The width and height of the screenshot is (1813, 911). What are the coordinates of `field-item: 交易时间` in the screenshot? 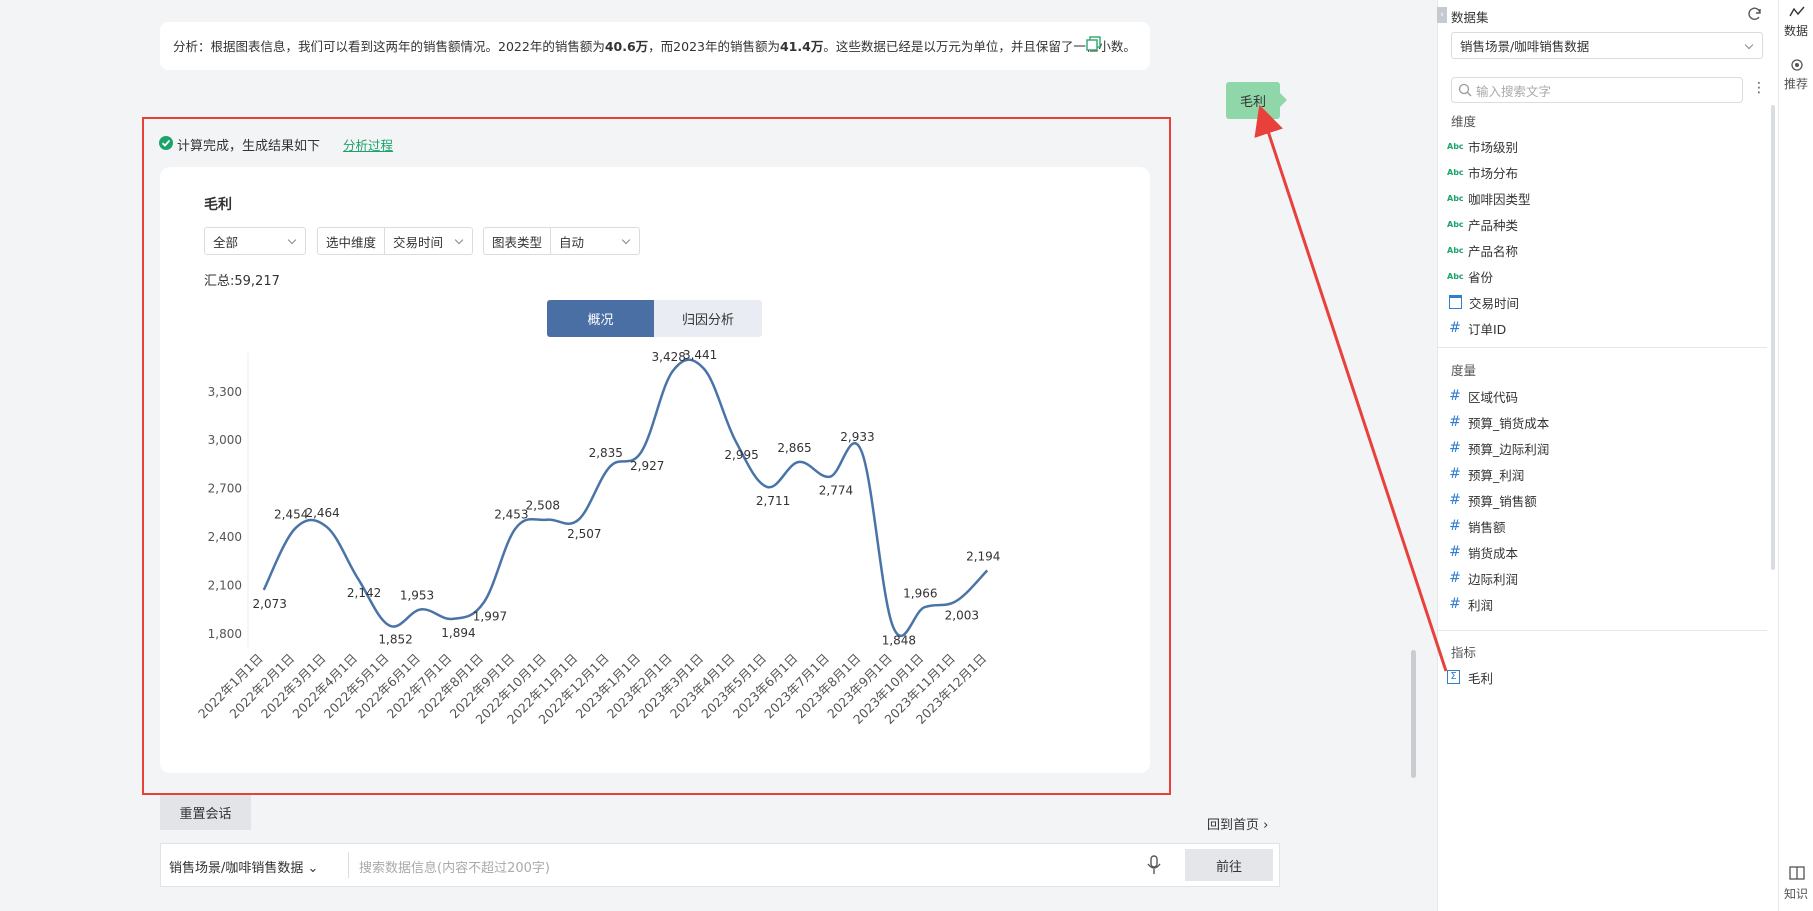 It's located at (1483, 302).